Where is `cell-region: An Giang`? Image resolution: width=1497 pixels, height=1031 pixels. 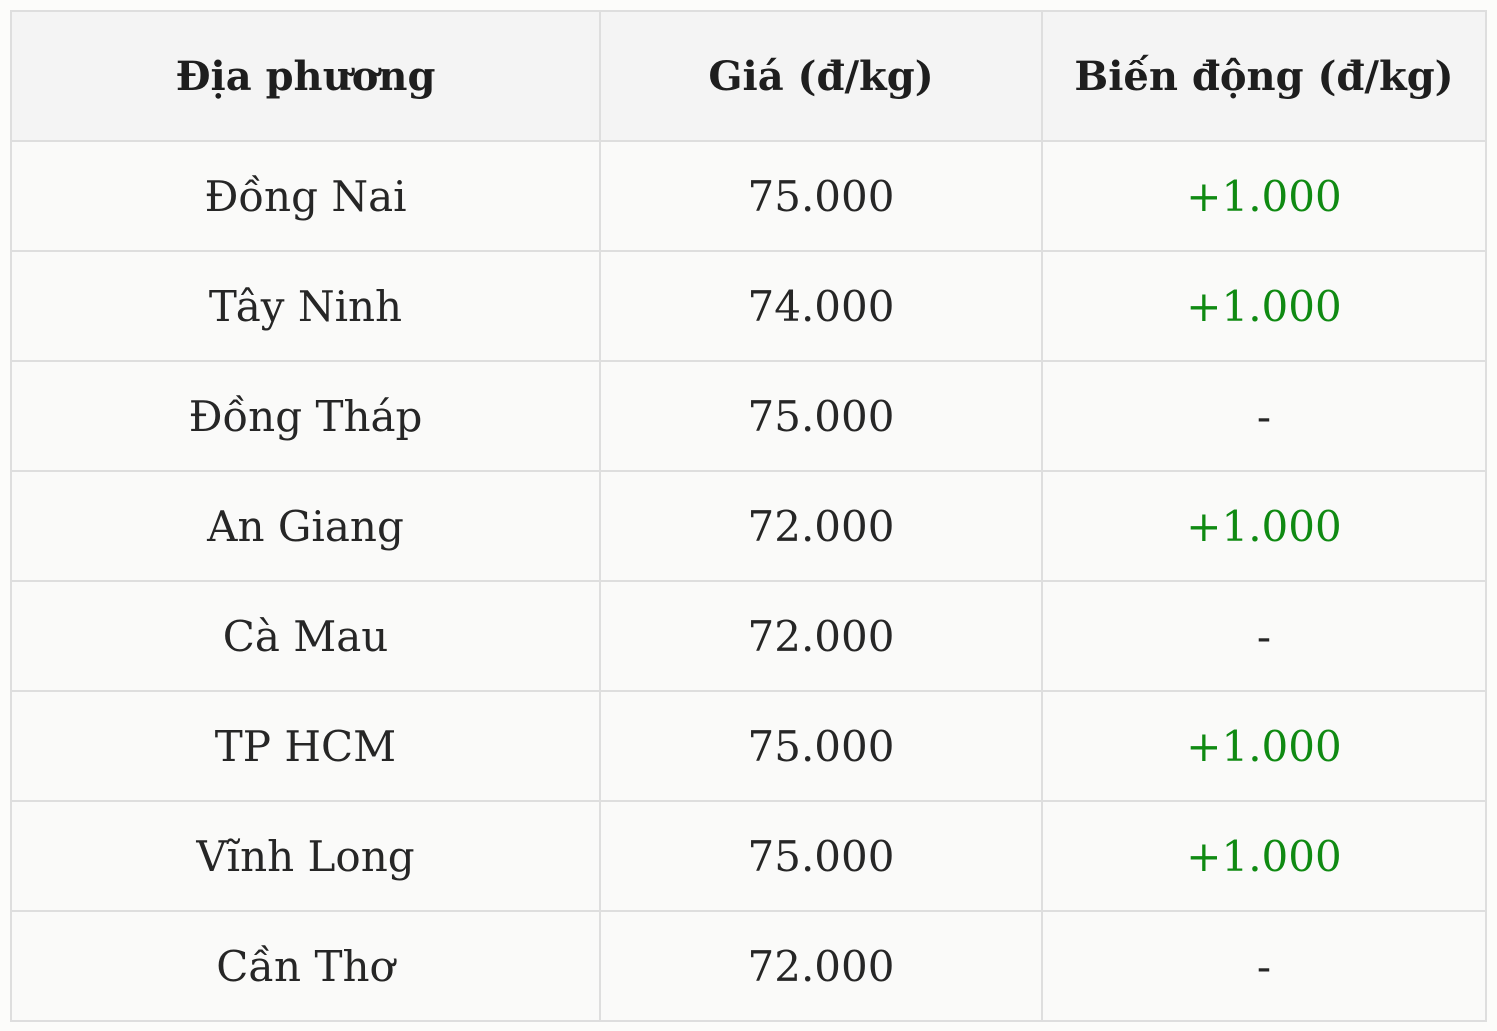 cell-region: An Giang is located at coordinates (305, 526).